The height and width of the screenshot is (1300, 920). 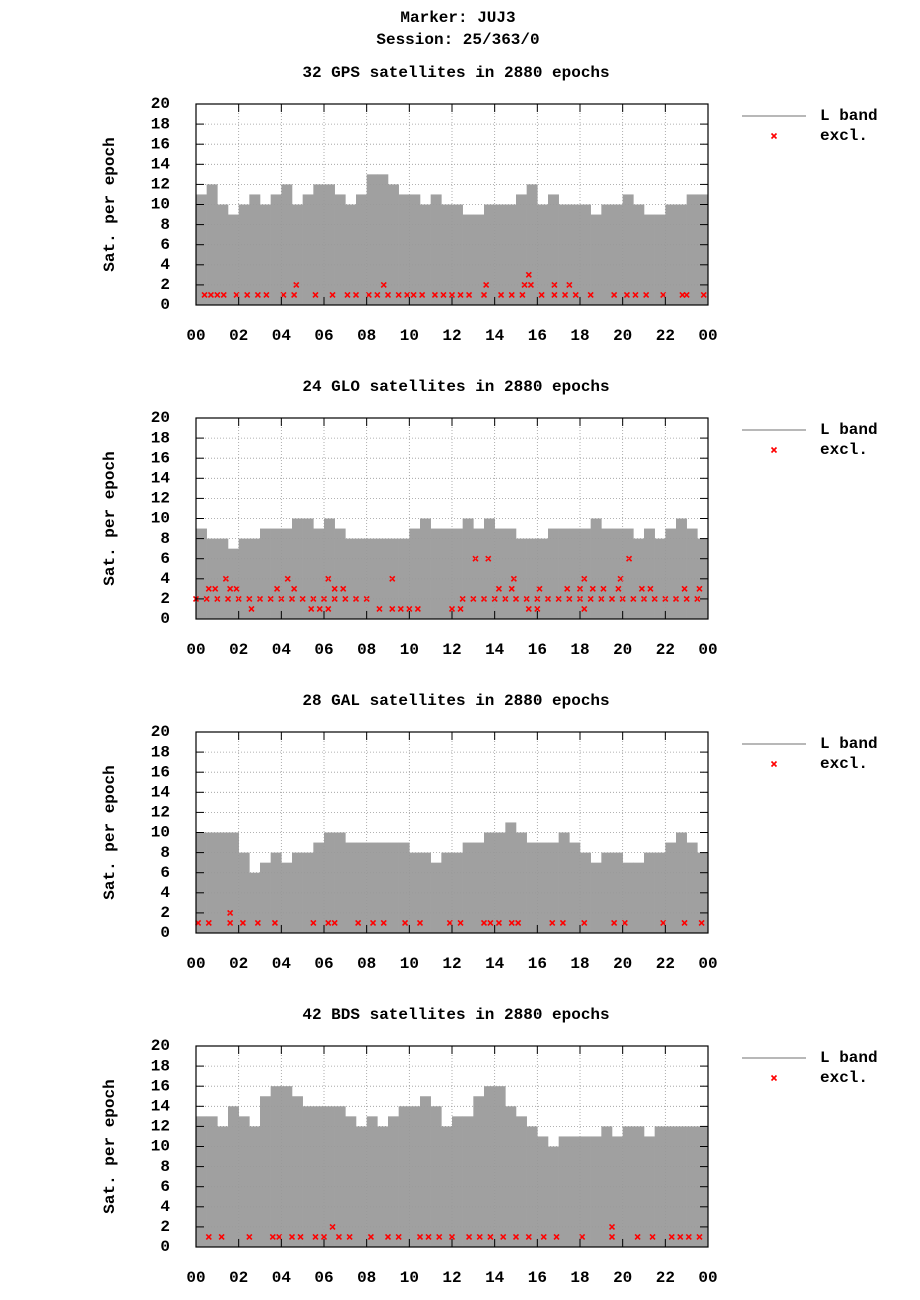 I want to click on x-tick-label: 06, so click(x=323, y=964).